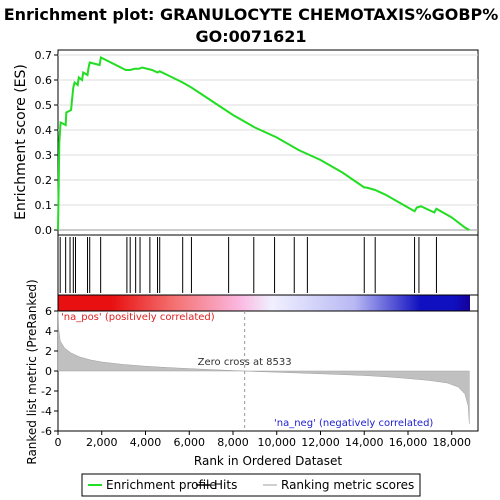  What do you see at coordinates (46, 391) in the screenshot?
I see `ranked-y-tick-label: -2` at bounding box center [46, 391].